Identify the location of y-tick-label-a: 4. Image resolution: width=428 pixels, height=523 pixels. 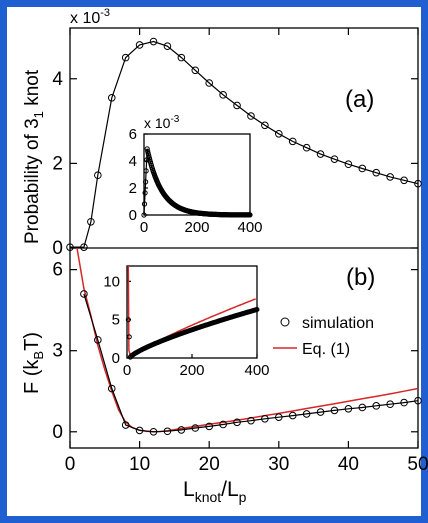
(57, 79).